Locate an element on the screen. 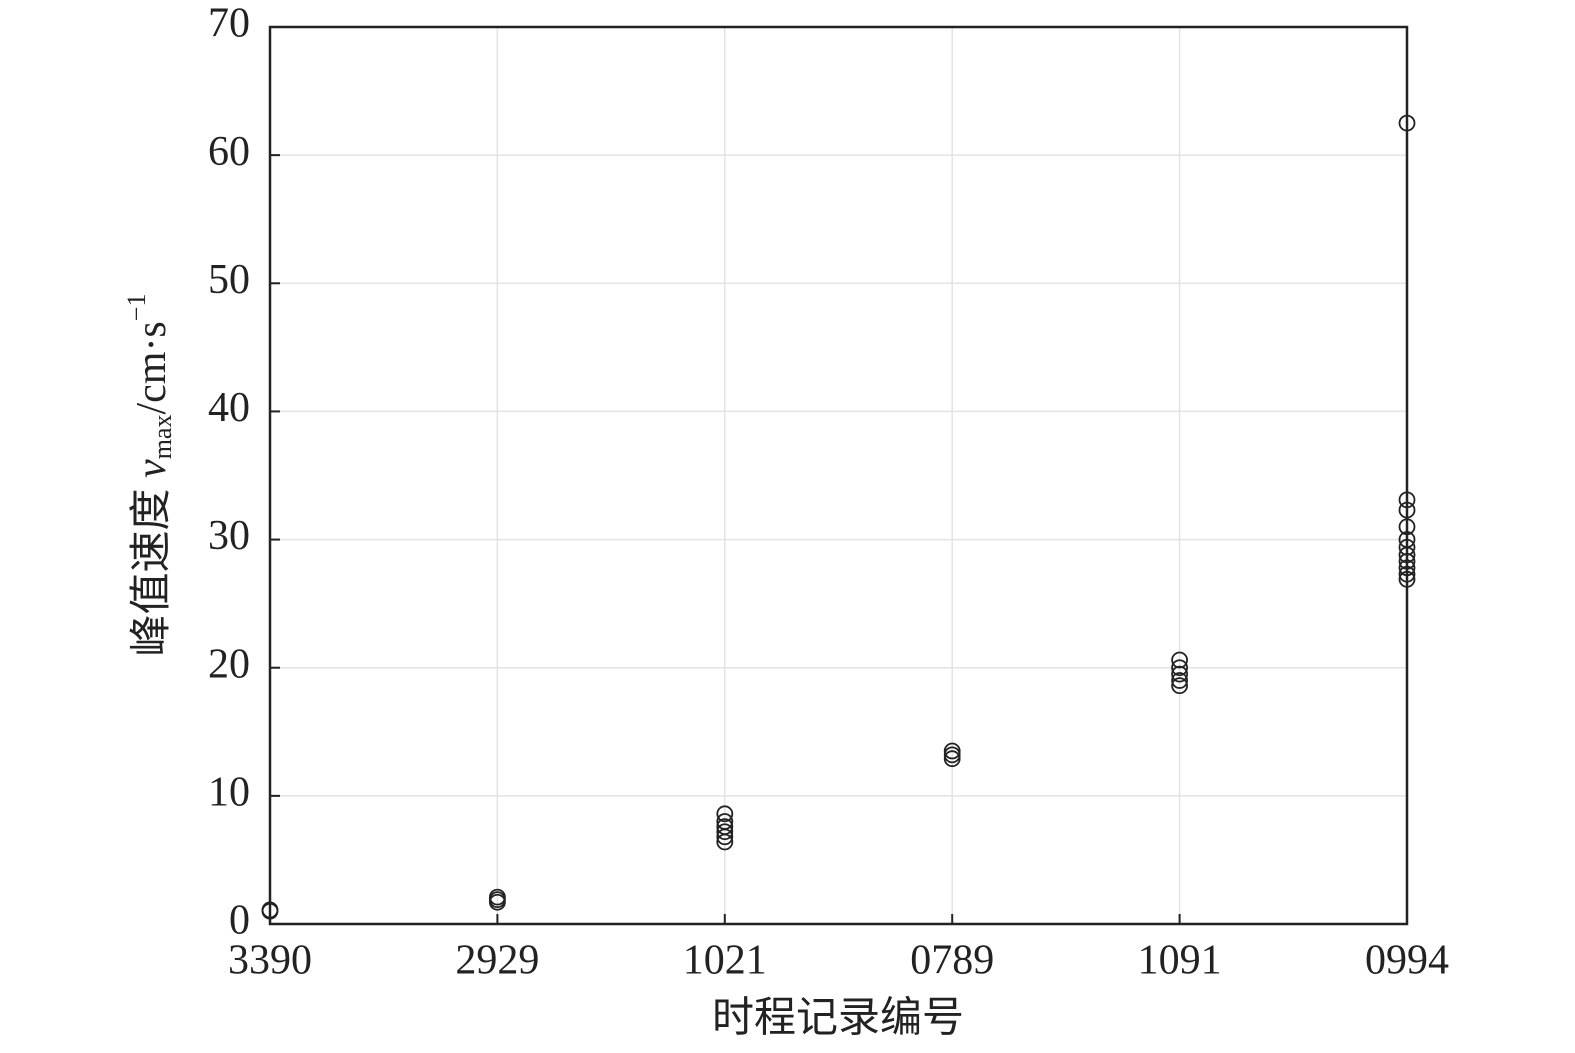 This screenshot has width=1575, height=1053. y-axis-label: 峰值速度 vmax/cm·s−1 is located at coordinates (149, 475).